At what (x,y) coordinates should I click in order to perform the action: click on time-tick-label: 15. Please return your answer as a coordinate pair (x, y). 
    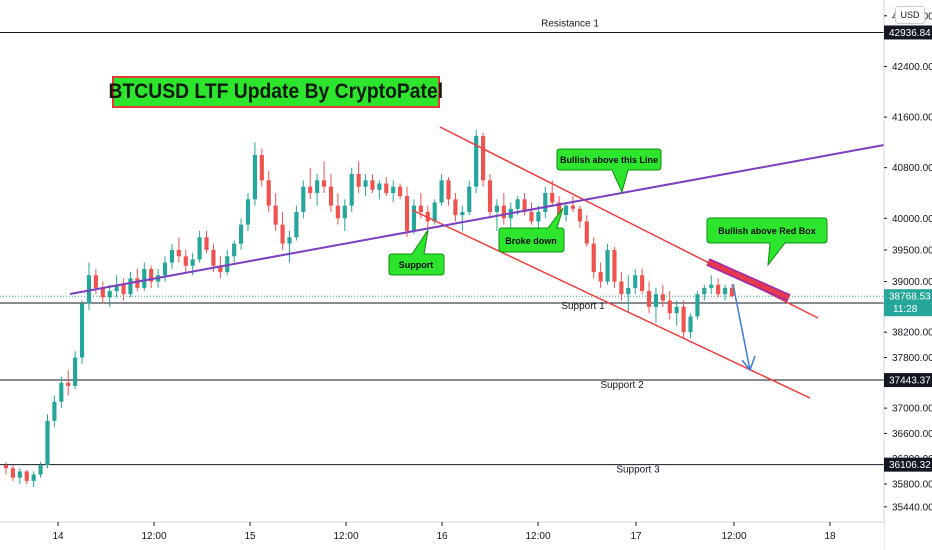
    Looking at the image, I should click on (250, 536).